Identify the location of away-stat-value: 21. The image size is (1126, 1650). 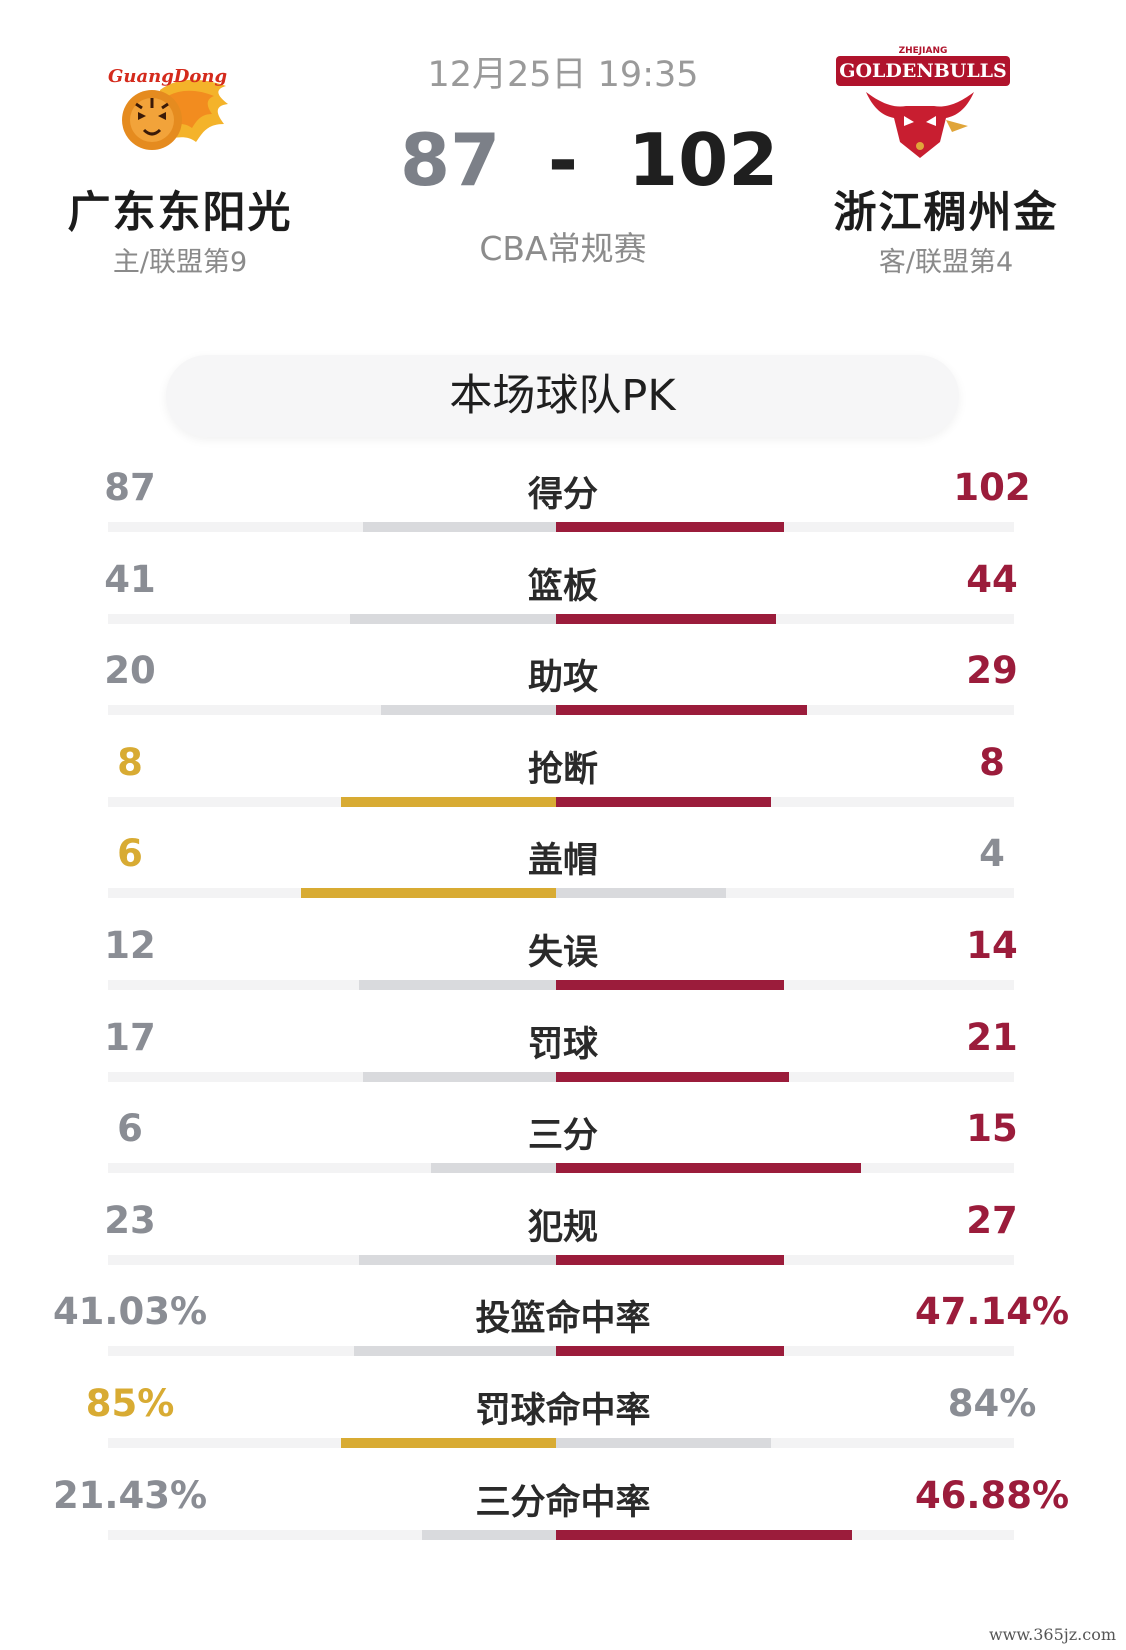
(992, 1037).